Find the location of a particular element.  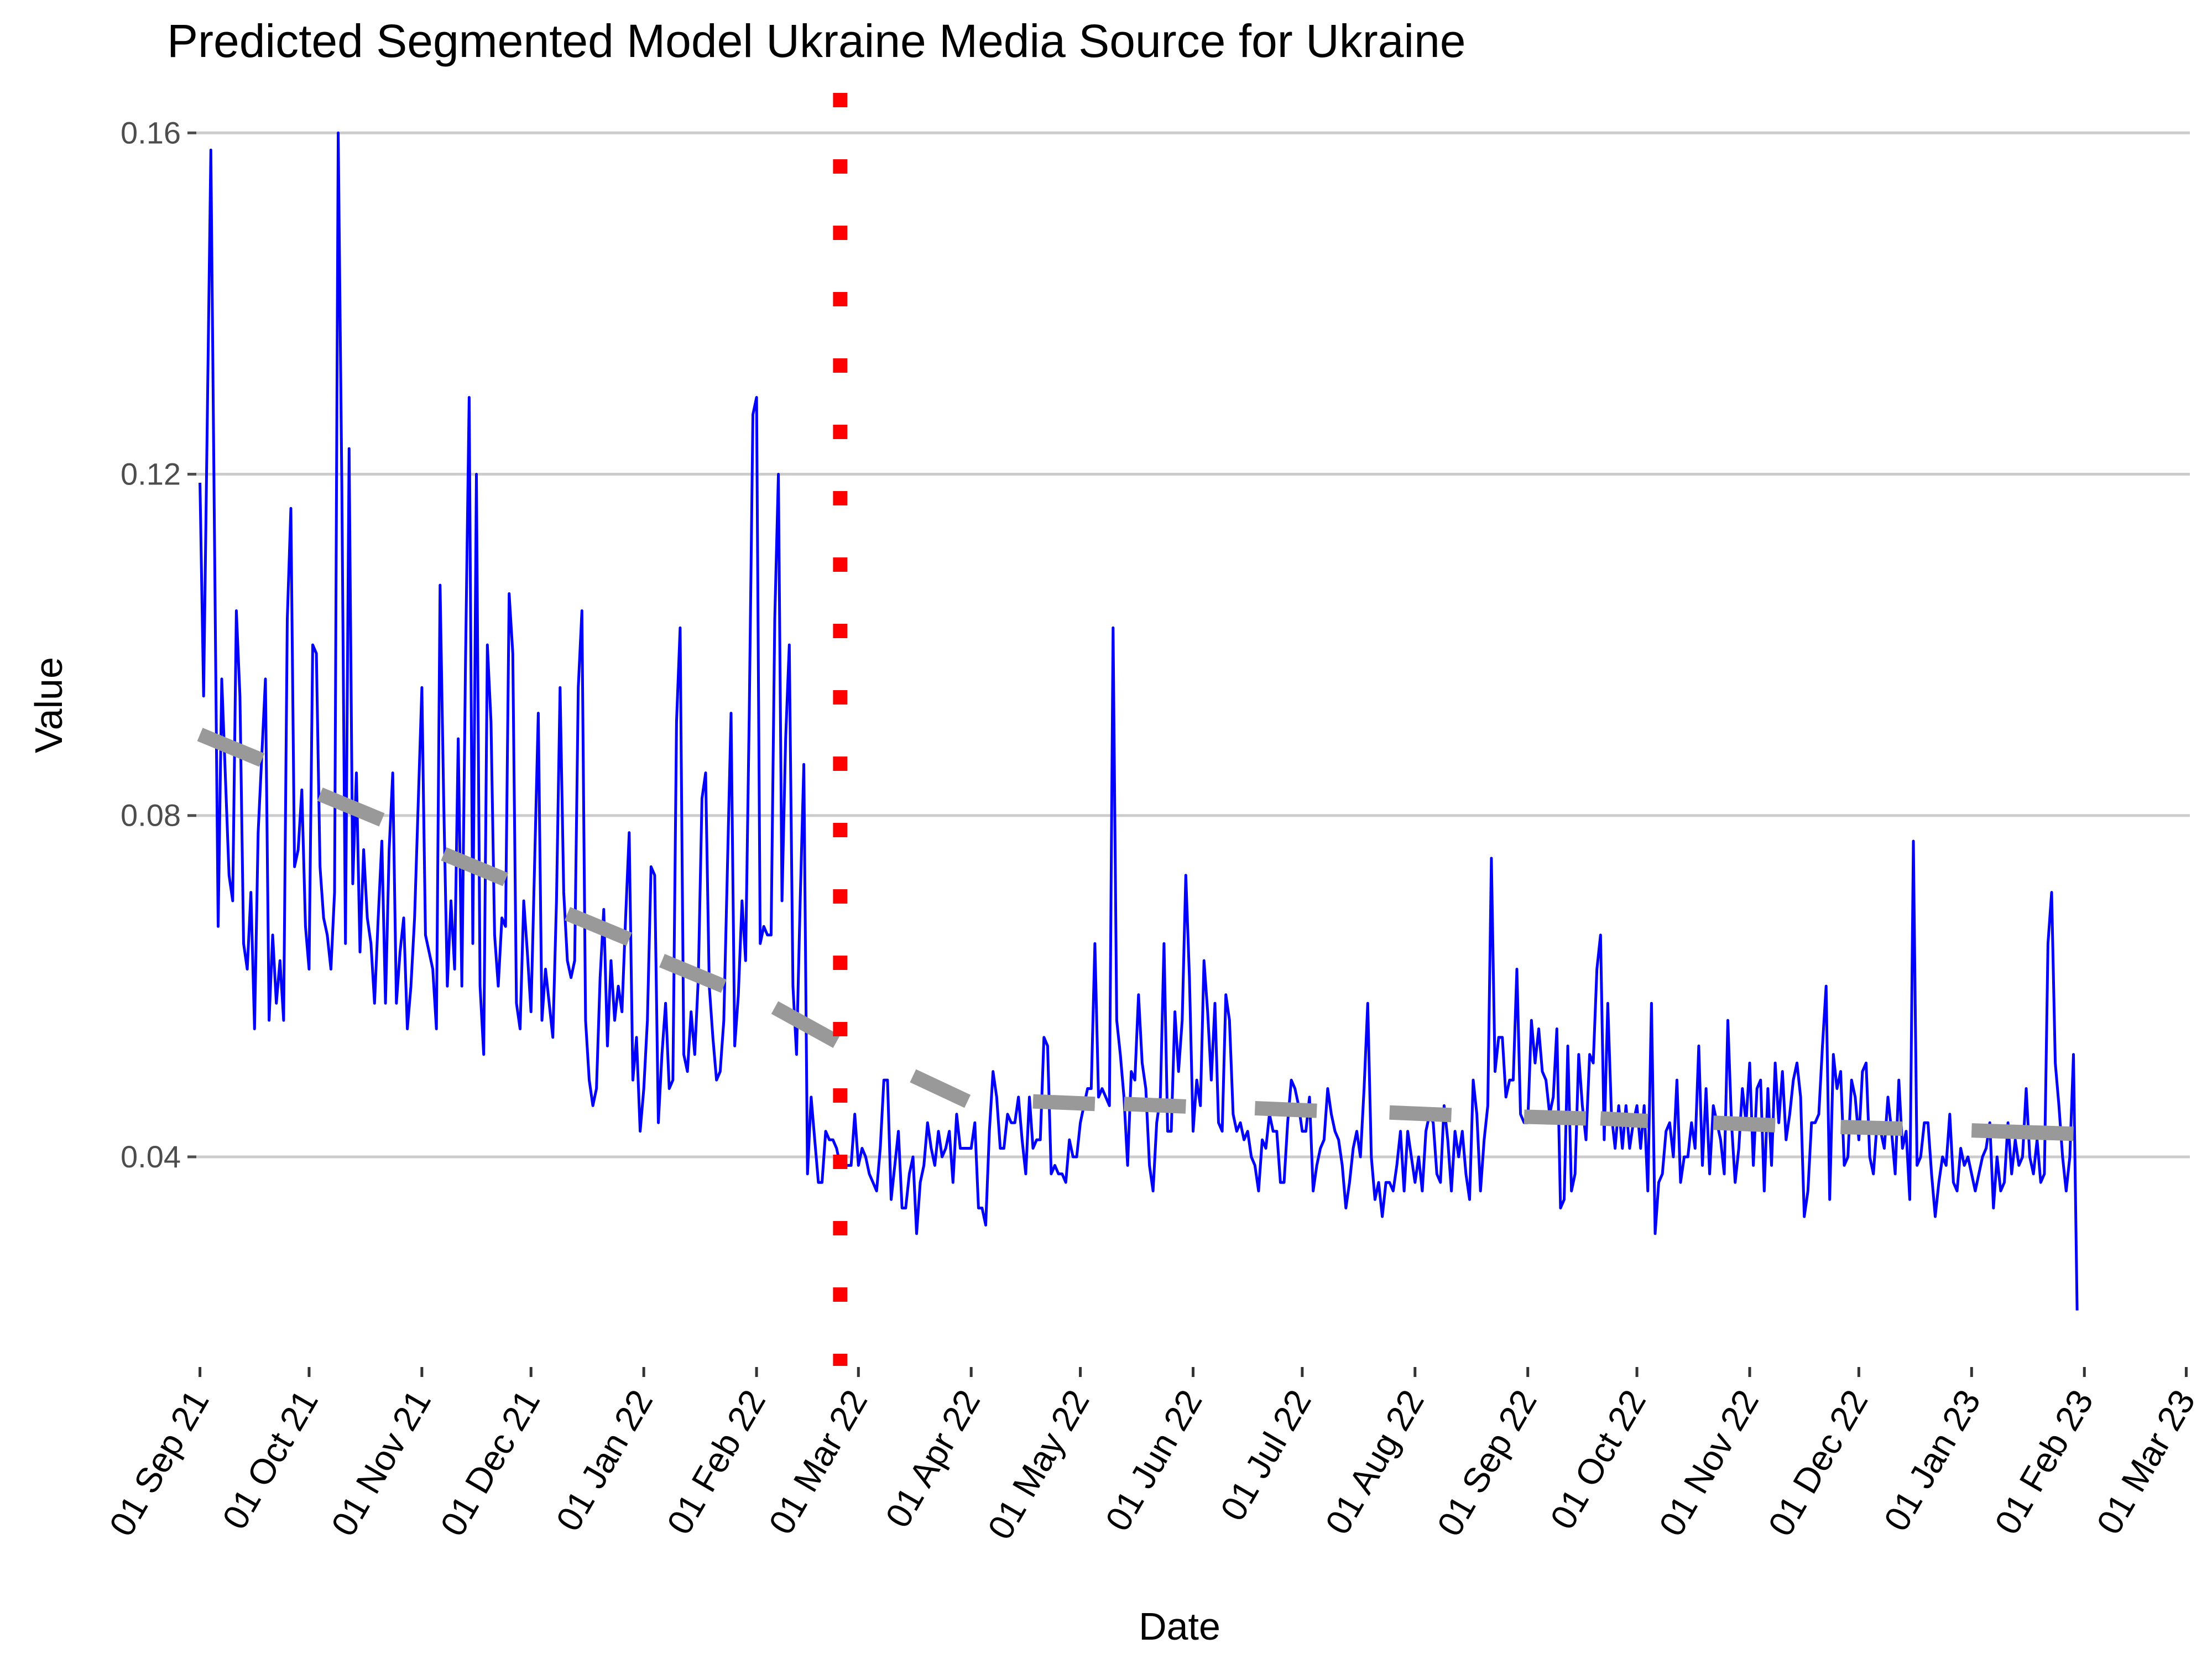

y-tick-label-3: 0.16 is located at coordinates (151, 133).